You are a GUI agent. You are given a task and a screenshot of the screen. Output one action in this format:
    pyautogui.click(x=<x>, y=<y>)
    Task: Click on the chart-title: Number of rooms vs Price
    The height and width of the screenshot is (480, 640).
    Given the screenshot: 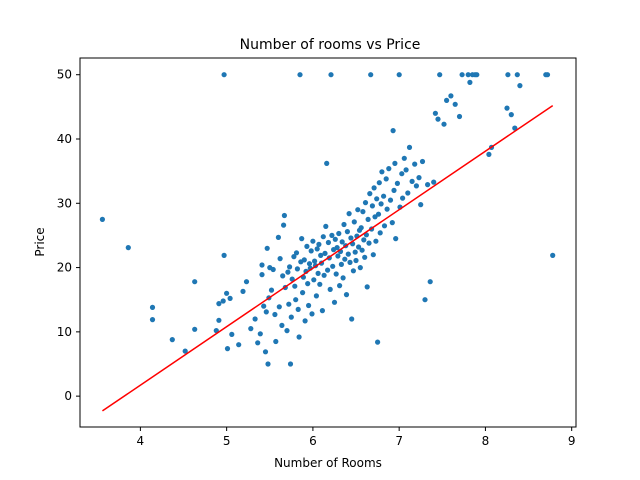 What is the action you would take?
    pyautogui.click(x=330, y=45)
    